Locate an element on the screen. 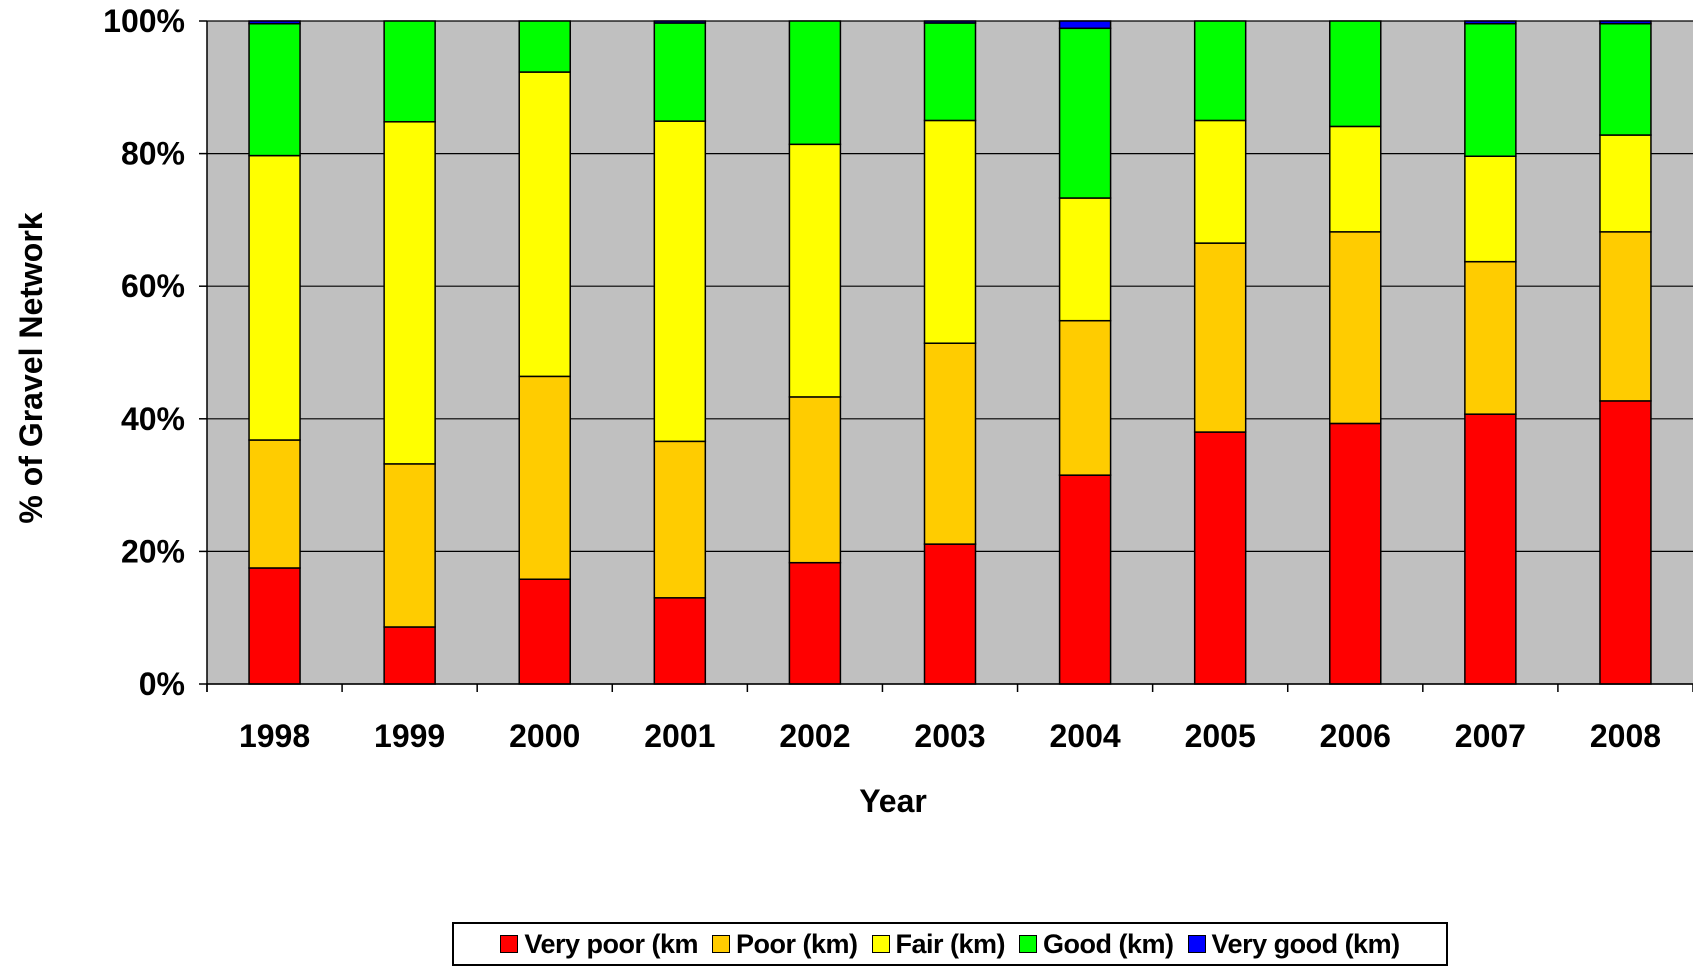 Image resolution: width=1693 pixels, height=970 pixels. legend-label: Fair (km) is located at coordinates (950, 943).